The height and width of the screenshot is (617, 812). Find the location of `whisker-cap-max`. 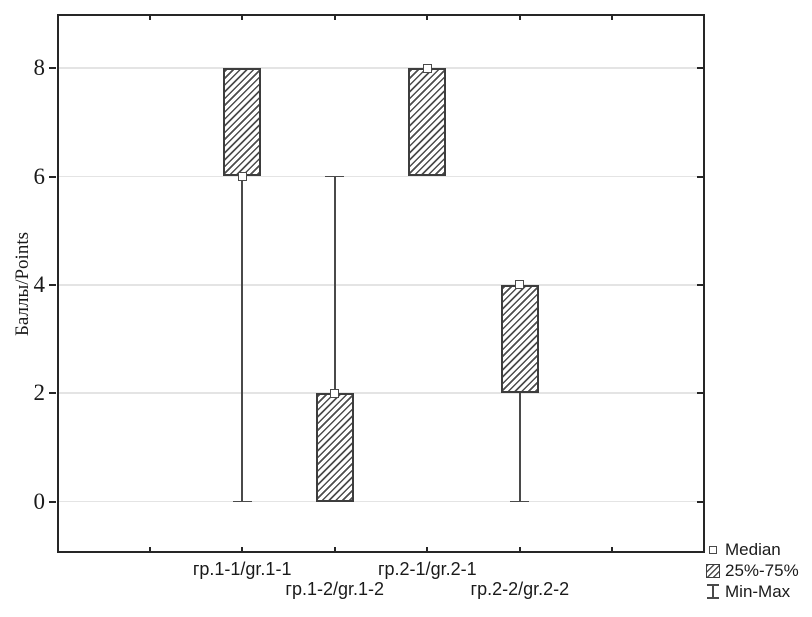

whisker-cap-max is located at coordinates (335, 176).